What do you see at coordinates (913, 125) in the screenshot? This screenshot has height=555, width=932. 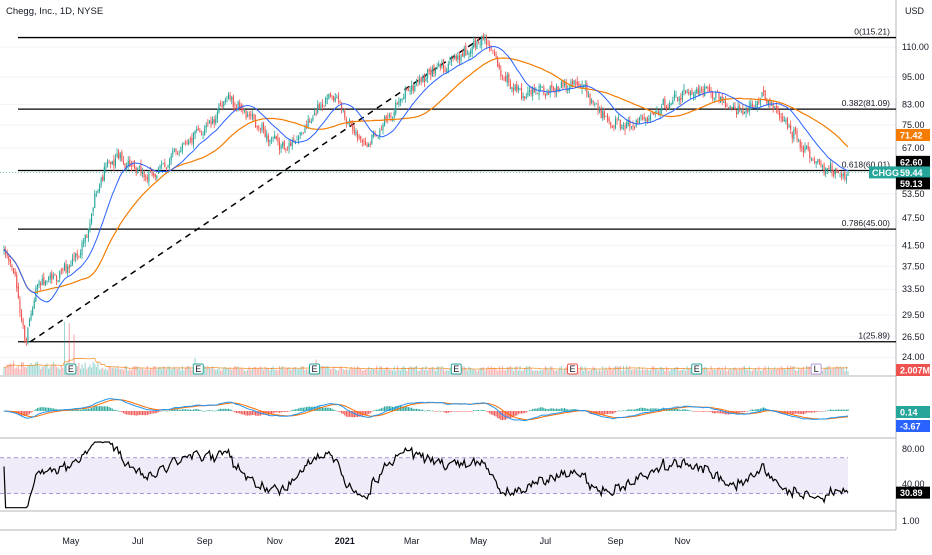 I see `price-tick-3: 75.00` at bounding box center [913, 125].